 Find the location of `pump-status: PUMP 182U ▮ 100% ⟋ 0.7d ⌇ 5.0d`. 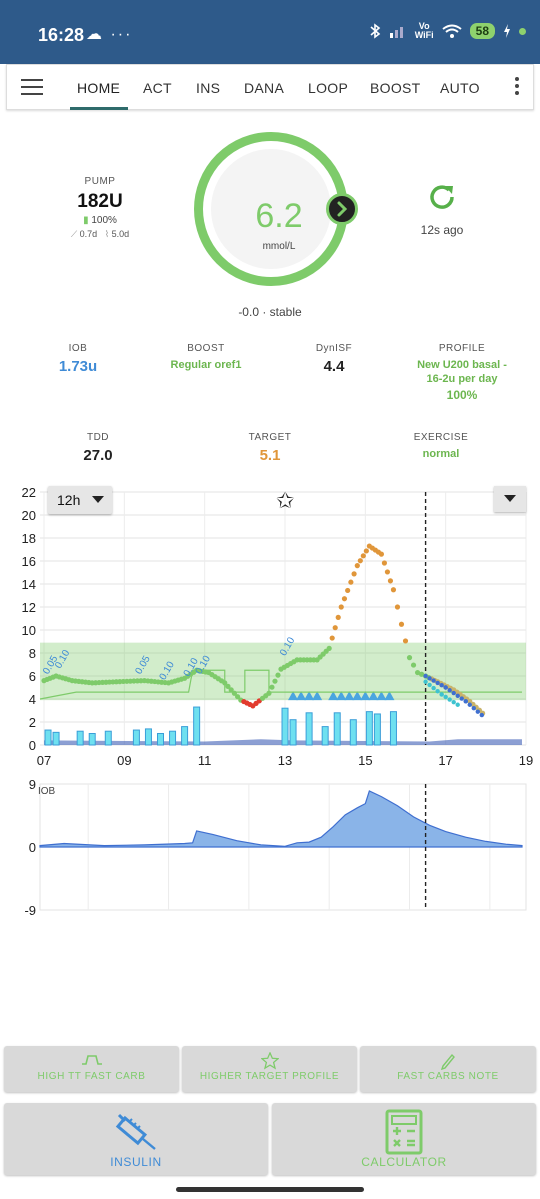

pump-status: PUMP 182U ▮ 100% ⟋ 0.7d ⌇ 5.0d is located at coordinates (100, 208).